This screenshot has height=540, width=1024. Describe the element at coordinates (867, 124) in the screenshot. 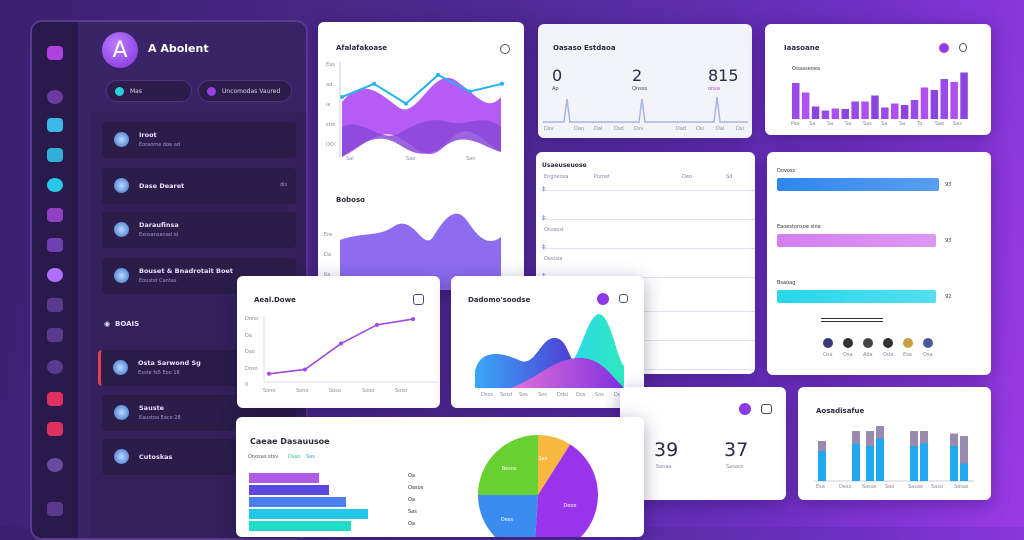

I see `tick-label: Sas` at that location.